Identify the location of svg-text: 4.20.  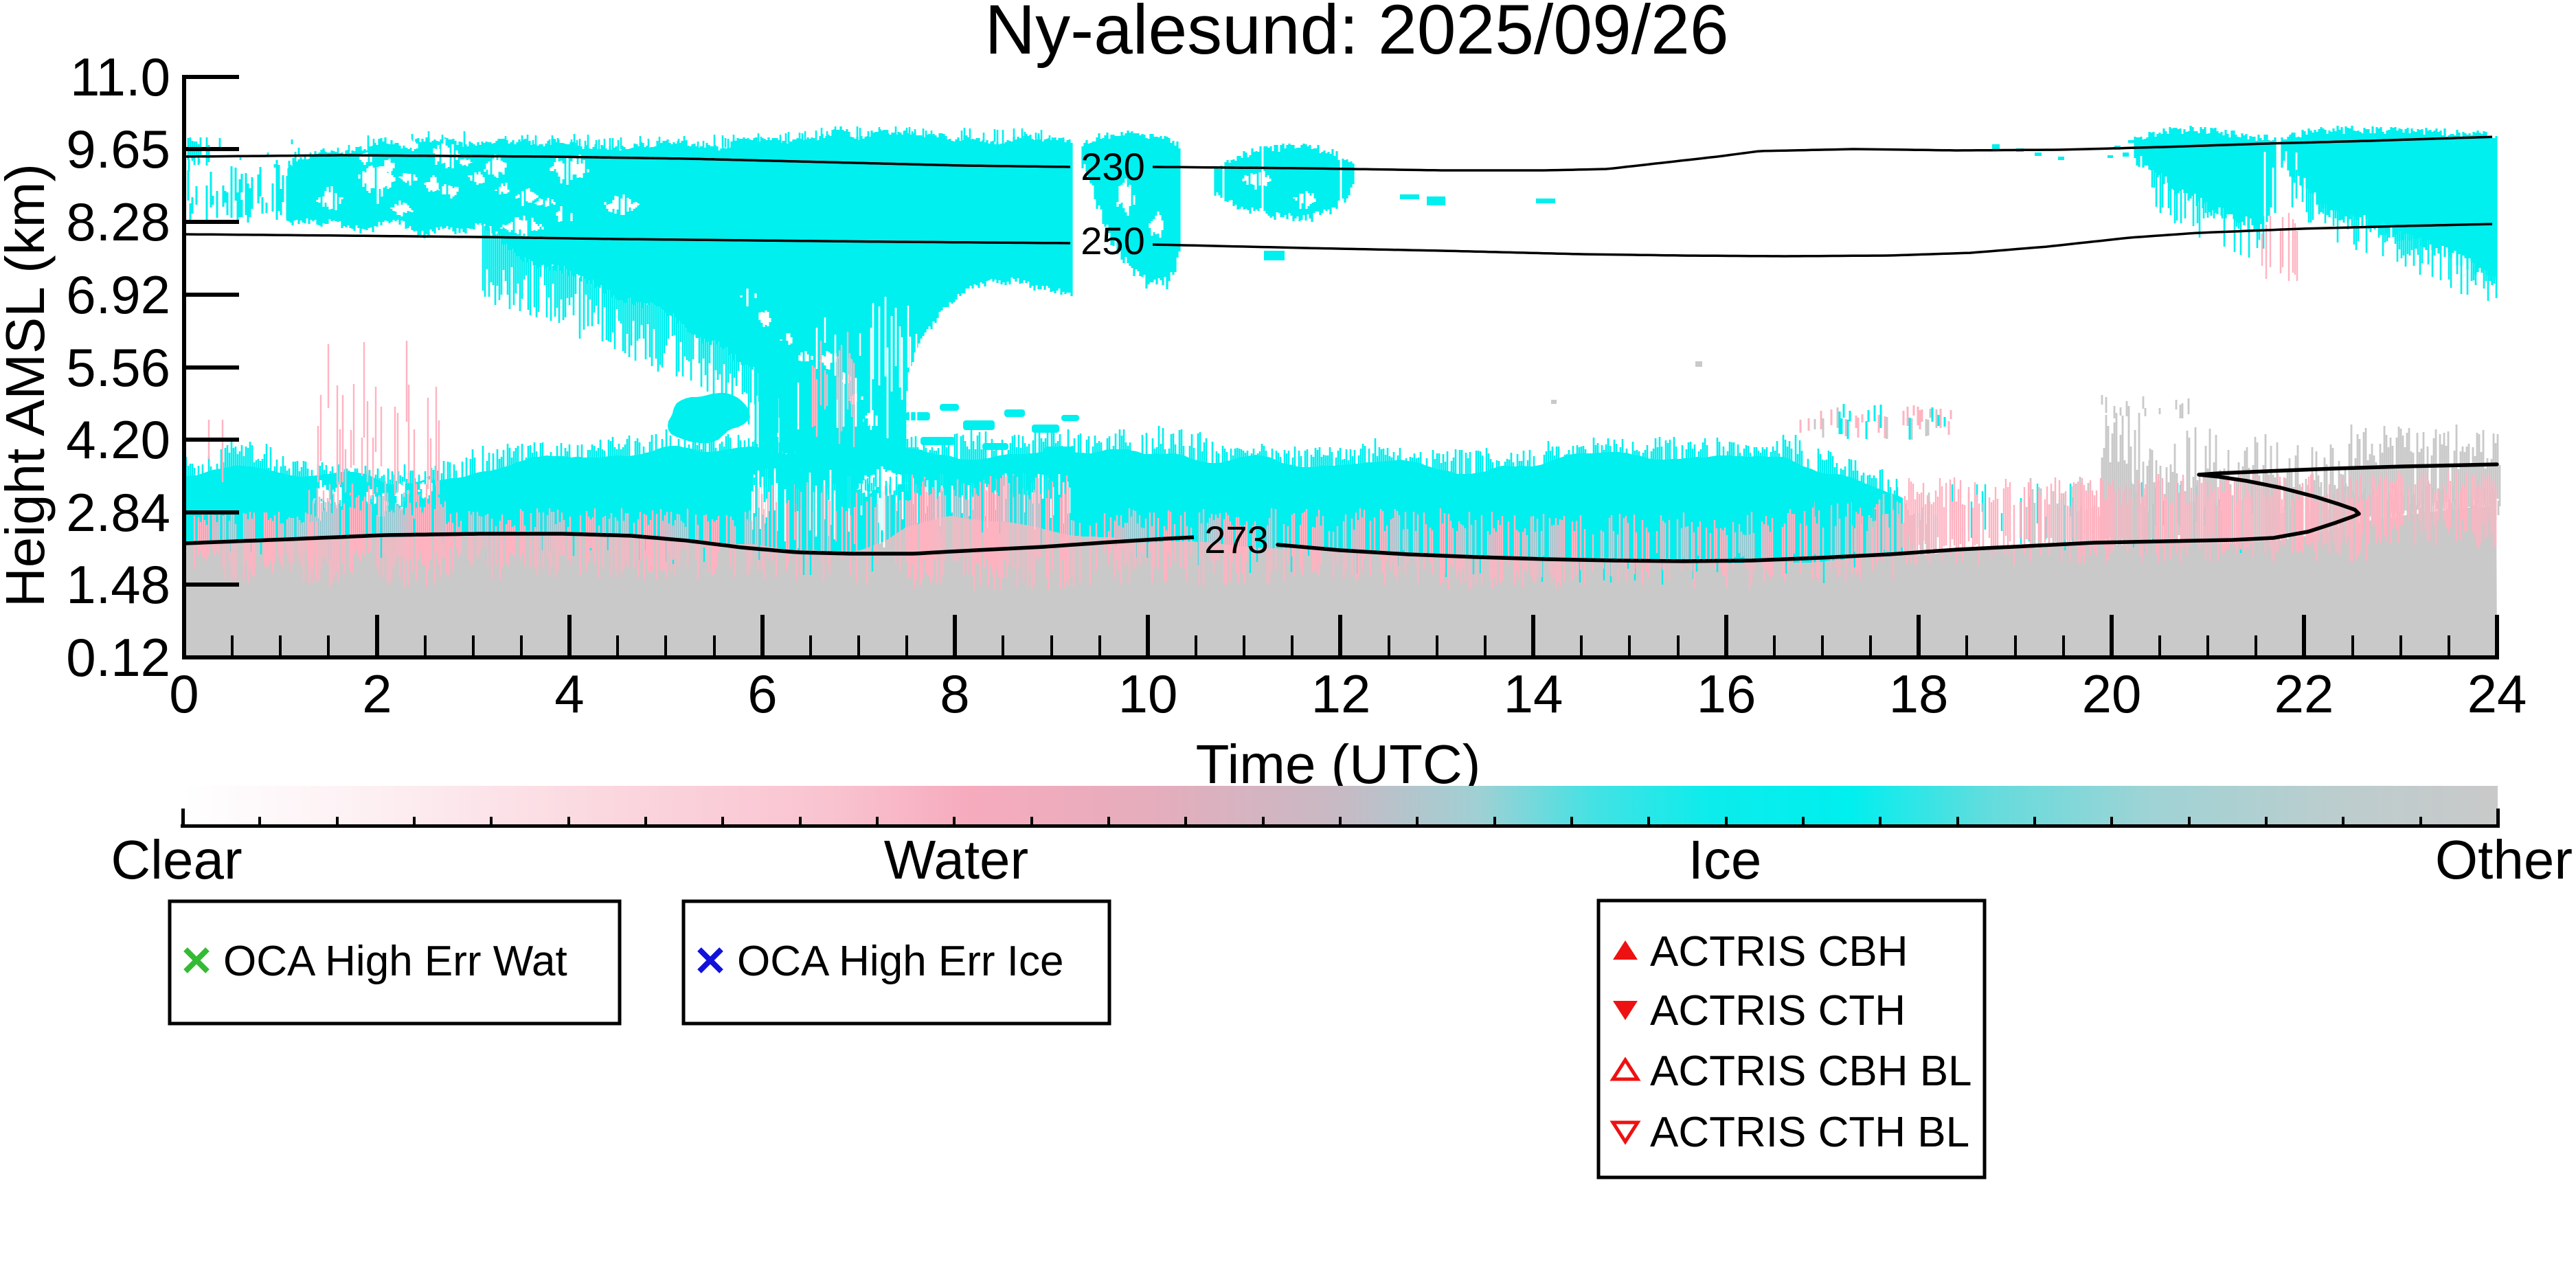
(118, 439).